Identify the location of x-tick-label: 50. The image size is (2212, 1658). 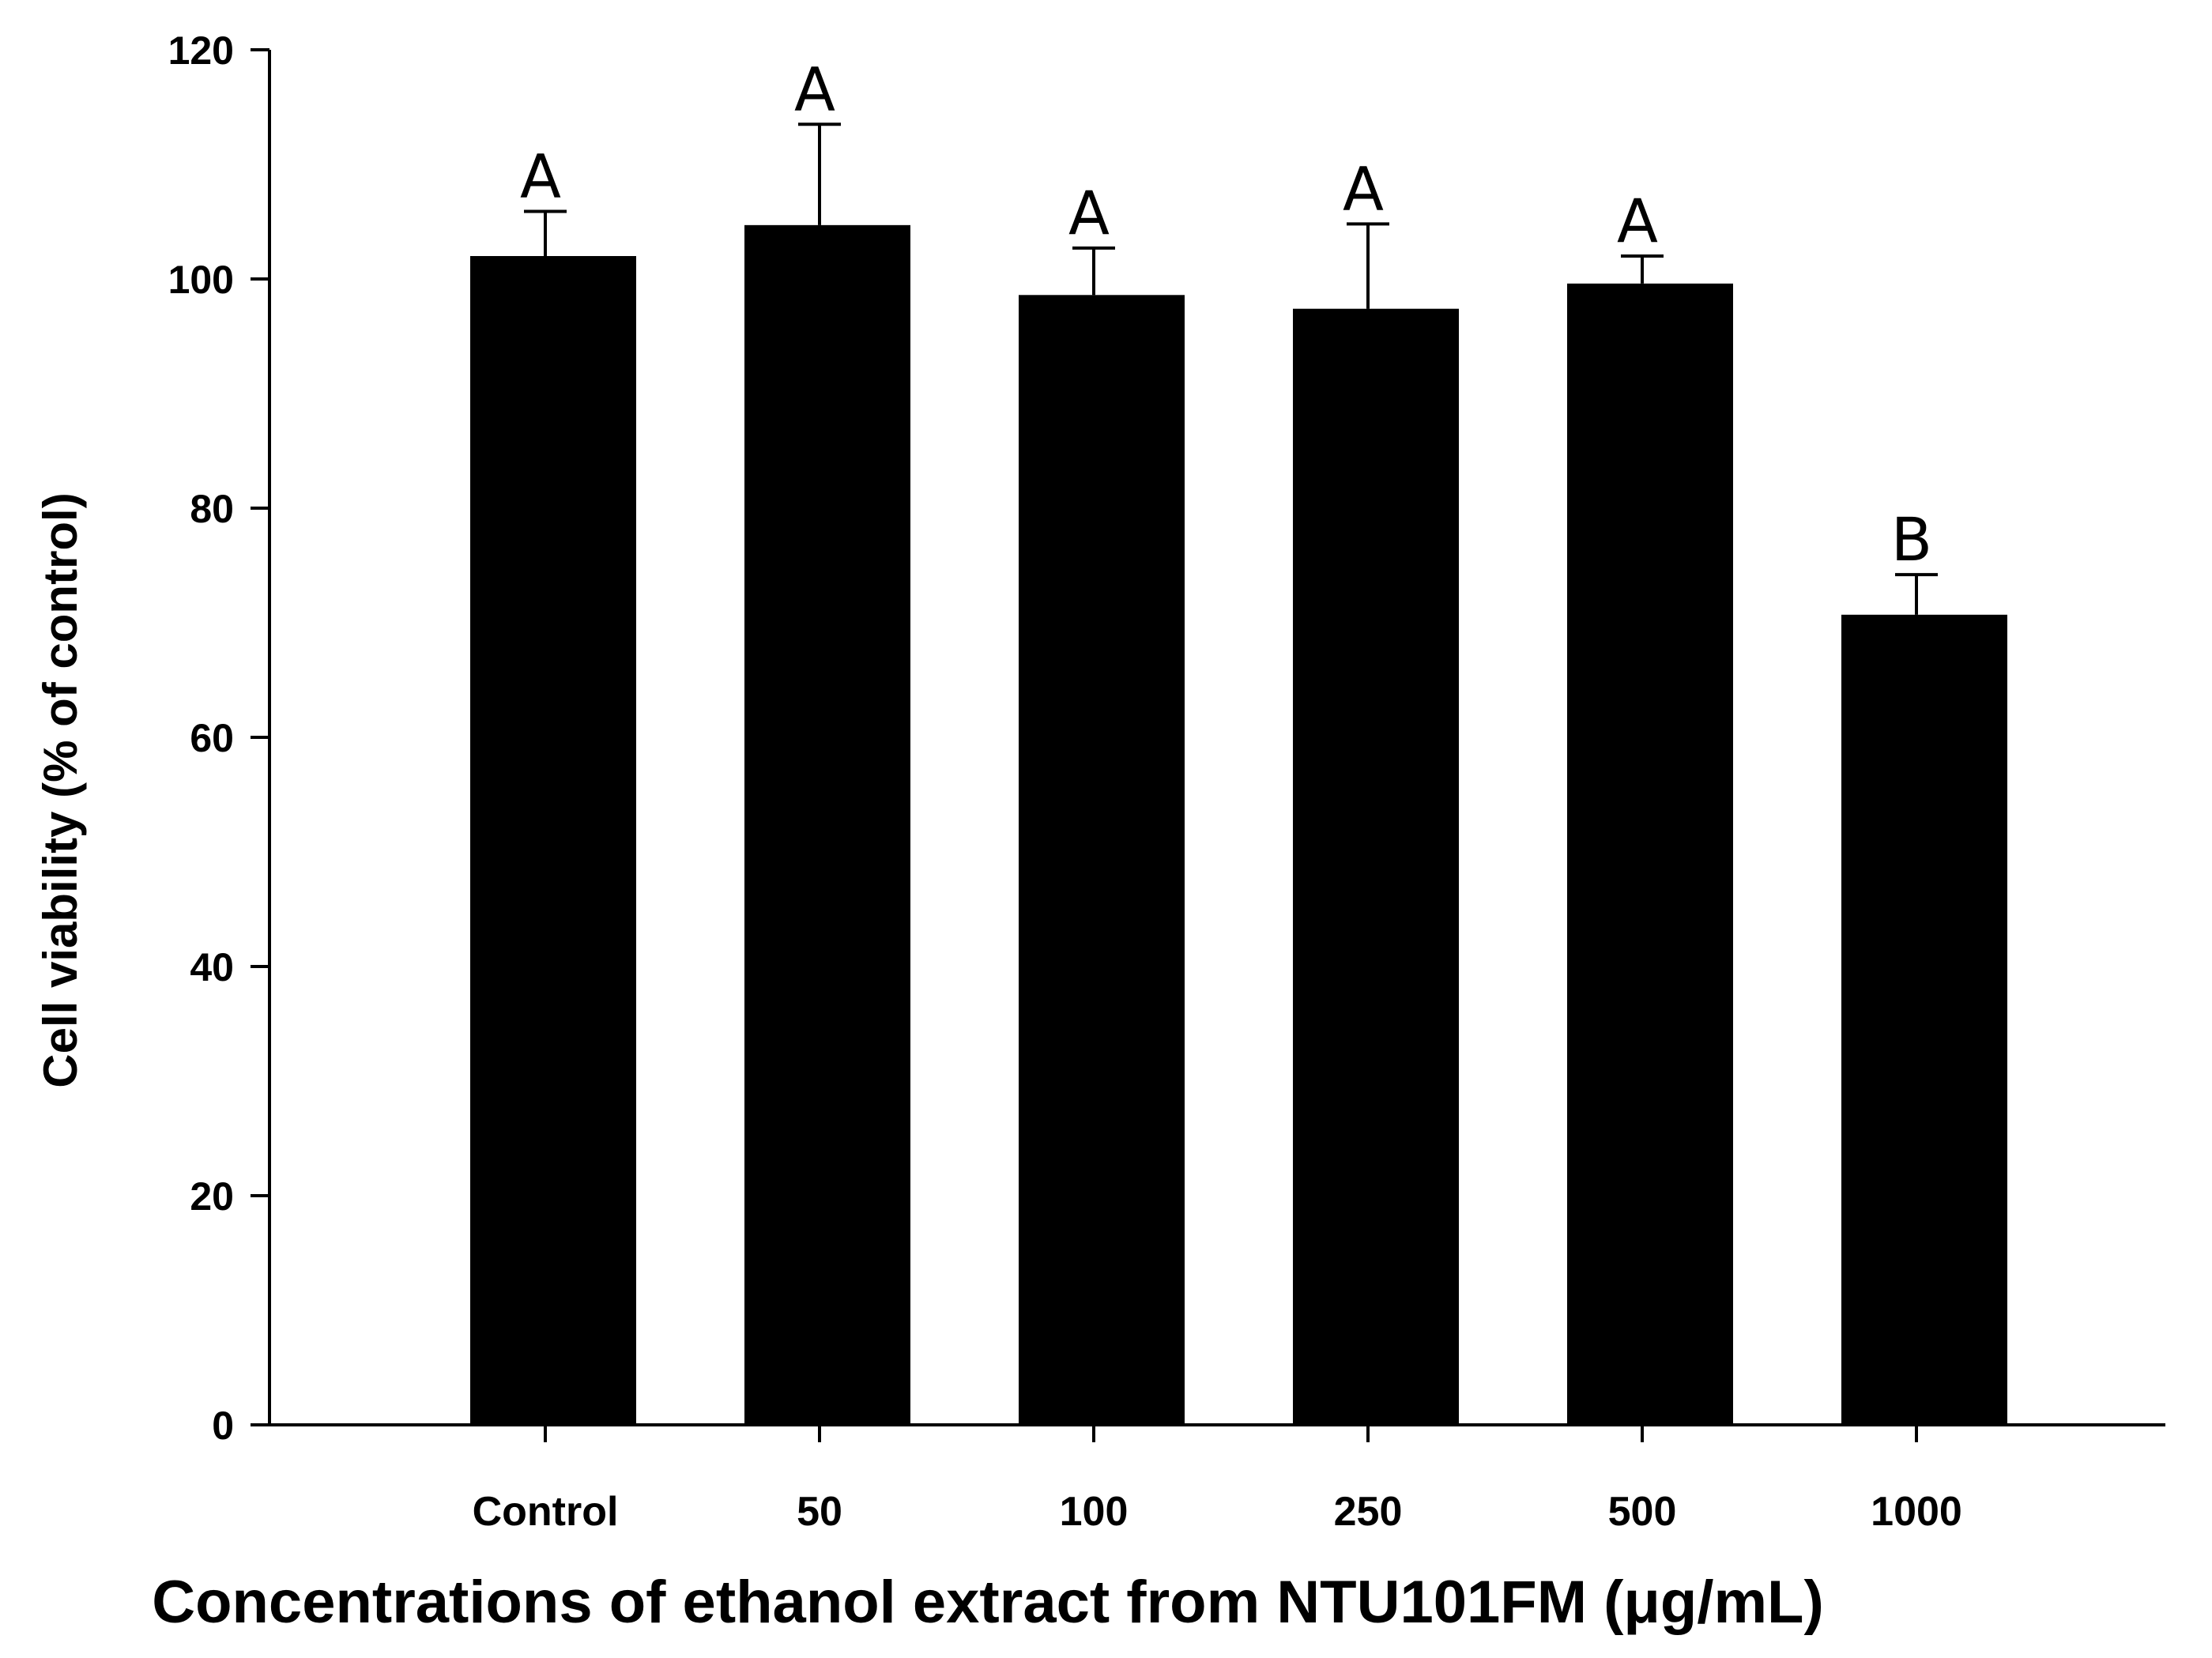
(819, 1512).